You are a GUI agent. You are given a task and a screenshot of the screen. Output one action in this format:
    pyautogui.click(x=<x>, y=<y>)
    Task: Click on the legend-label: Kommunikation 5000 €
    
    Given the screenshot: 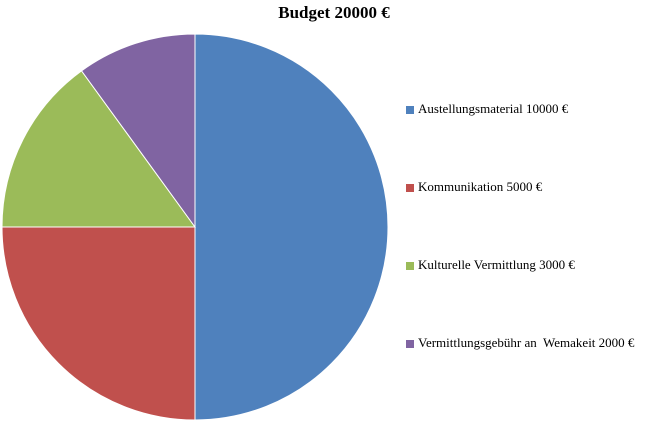 What is the action you would take?
    pyautogui.click(x=480, y=186)
    